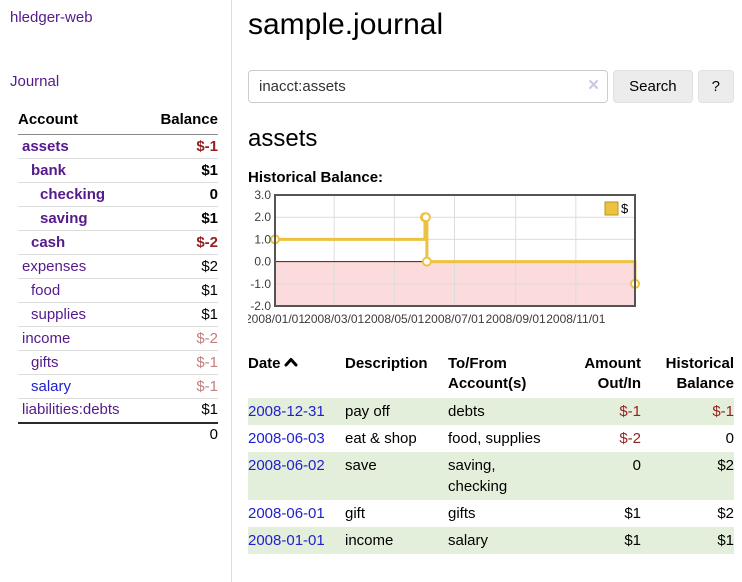 The height and width of the screenshot is (582, 742). What do you see at coordinates (118, 362) in the screenshot?
I see `account-row: gifts $-1` at bounding box center [118, 362].